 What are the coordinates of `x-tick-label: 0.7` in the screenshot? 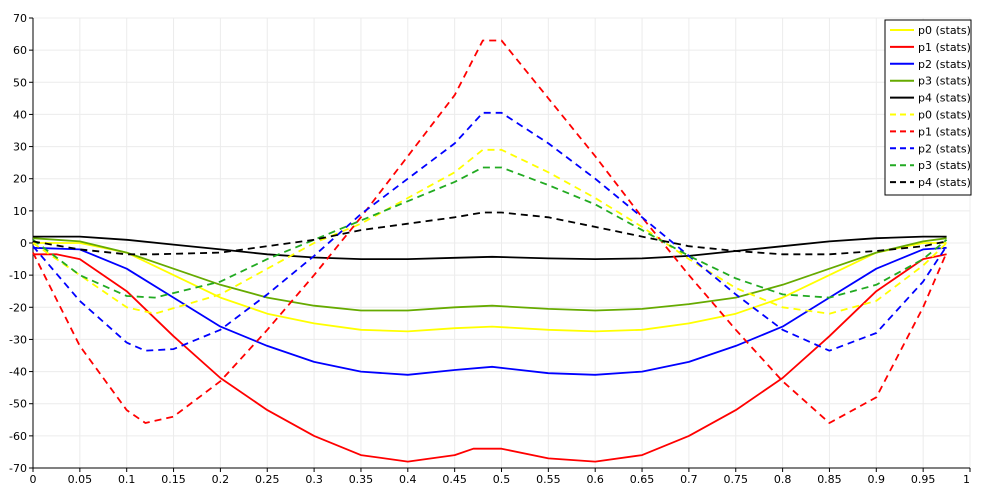 It's located at (689, 479).